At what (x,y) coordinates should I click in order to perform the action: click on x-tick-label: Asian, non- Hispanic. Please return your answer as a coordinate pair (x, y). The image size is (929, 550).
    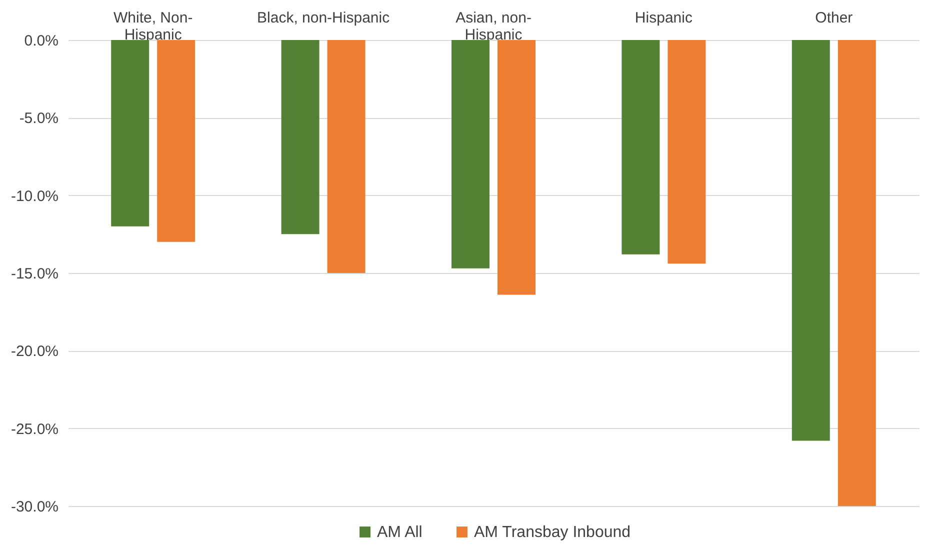
    Looking at the image, I should click on (494, 27).